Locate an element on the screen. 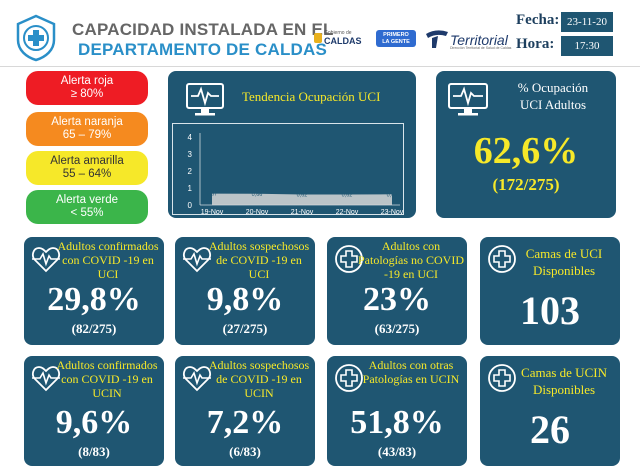 This screenshot has height=476, width=640. y-tick-label: 1 is located at coordinates (190, 188).